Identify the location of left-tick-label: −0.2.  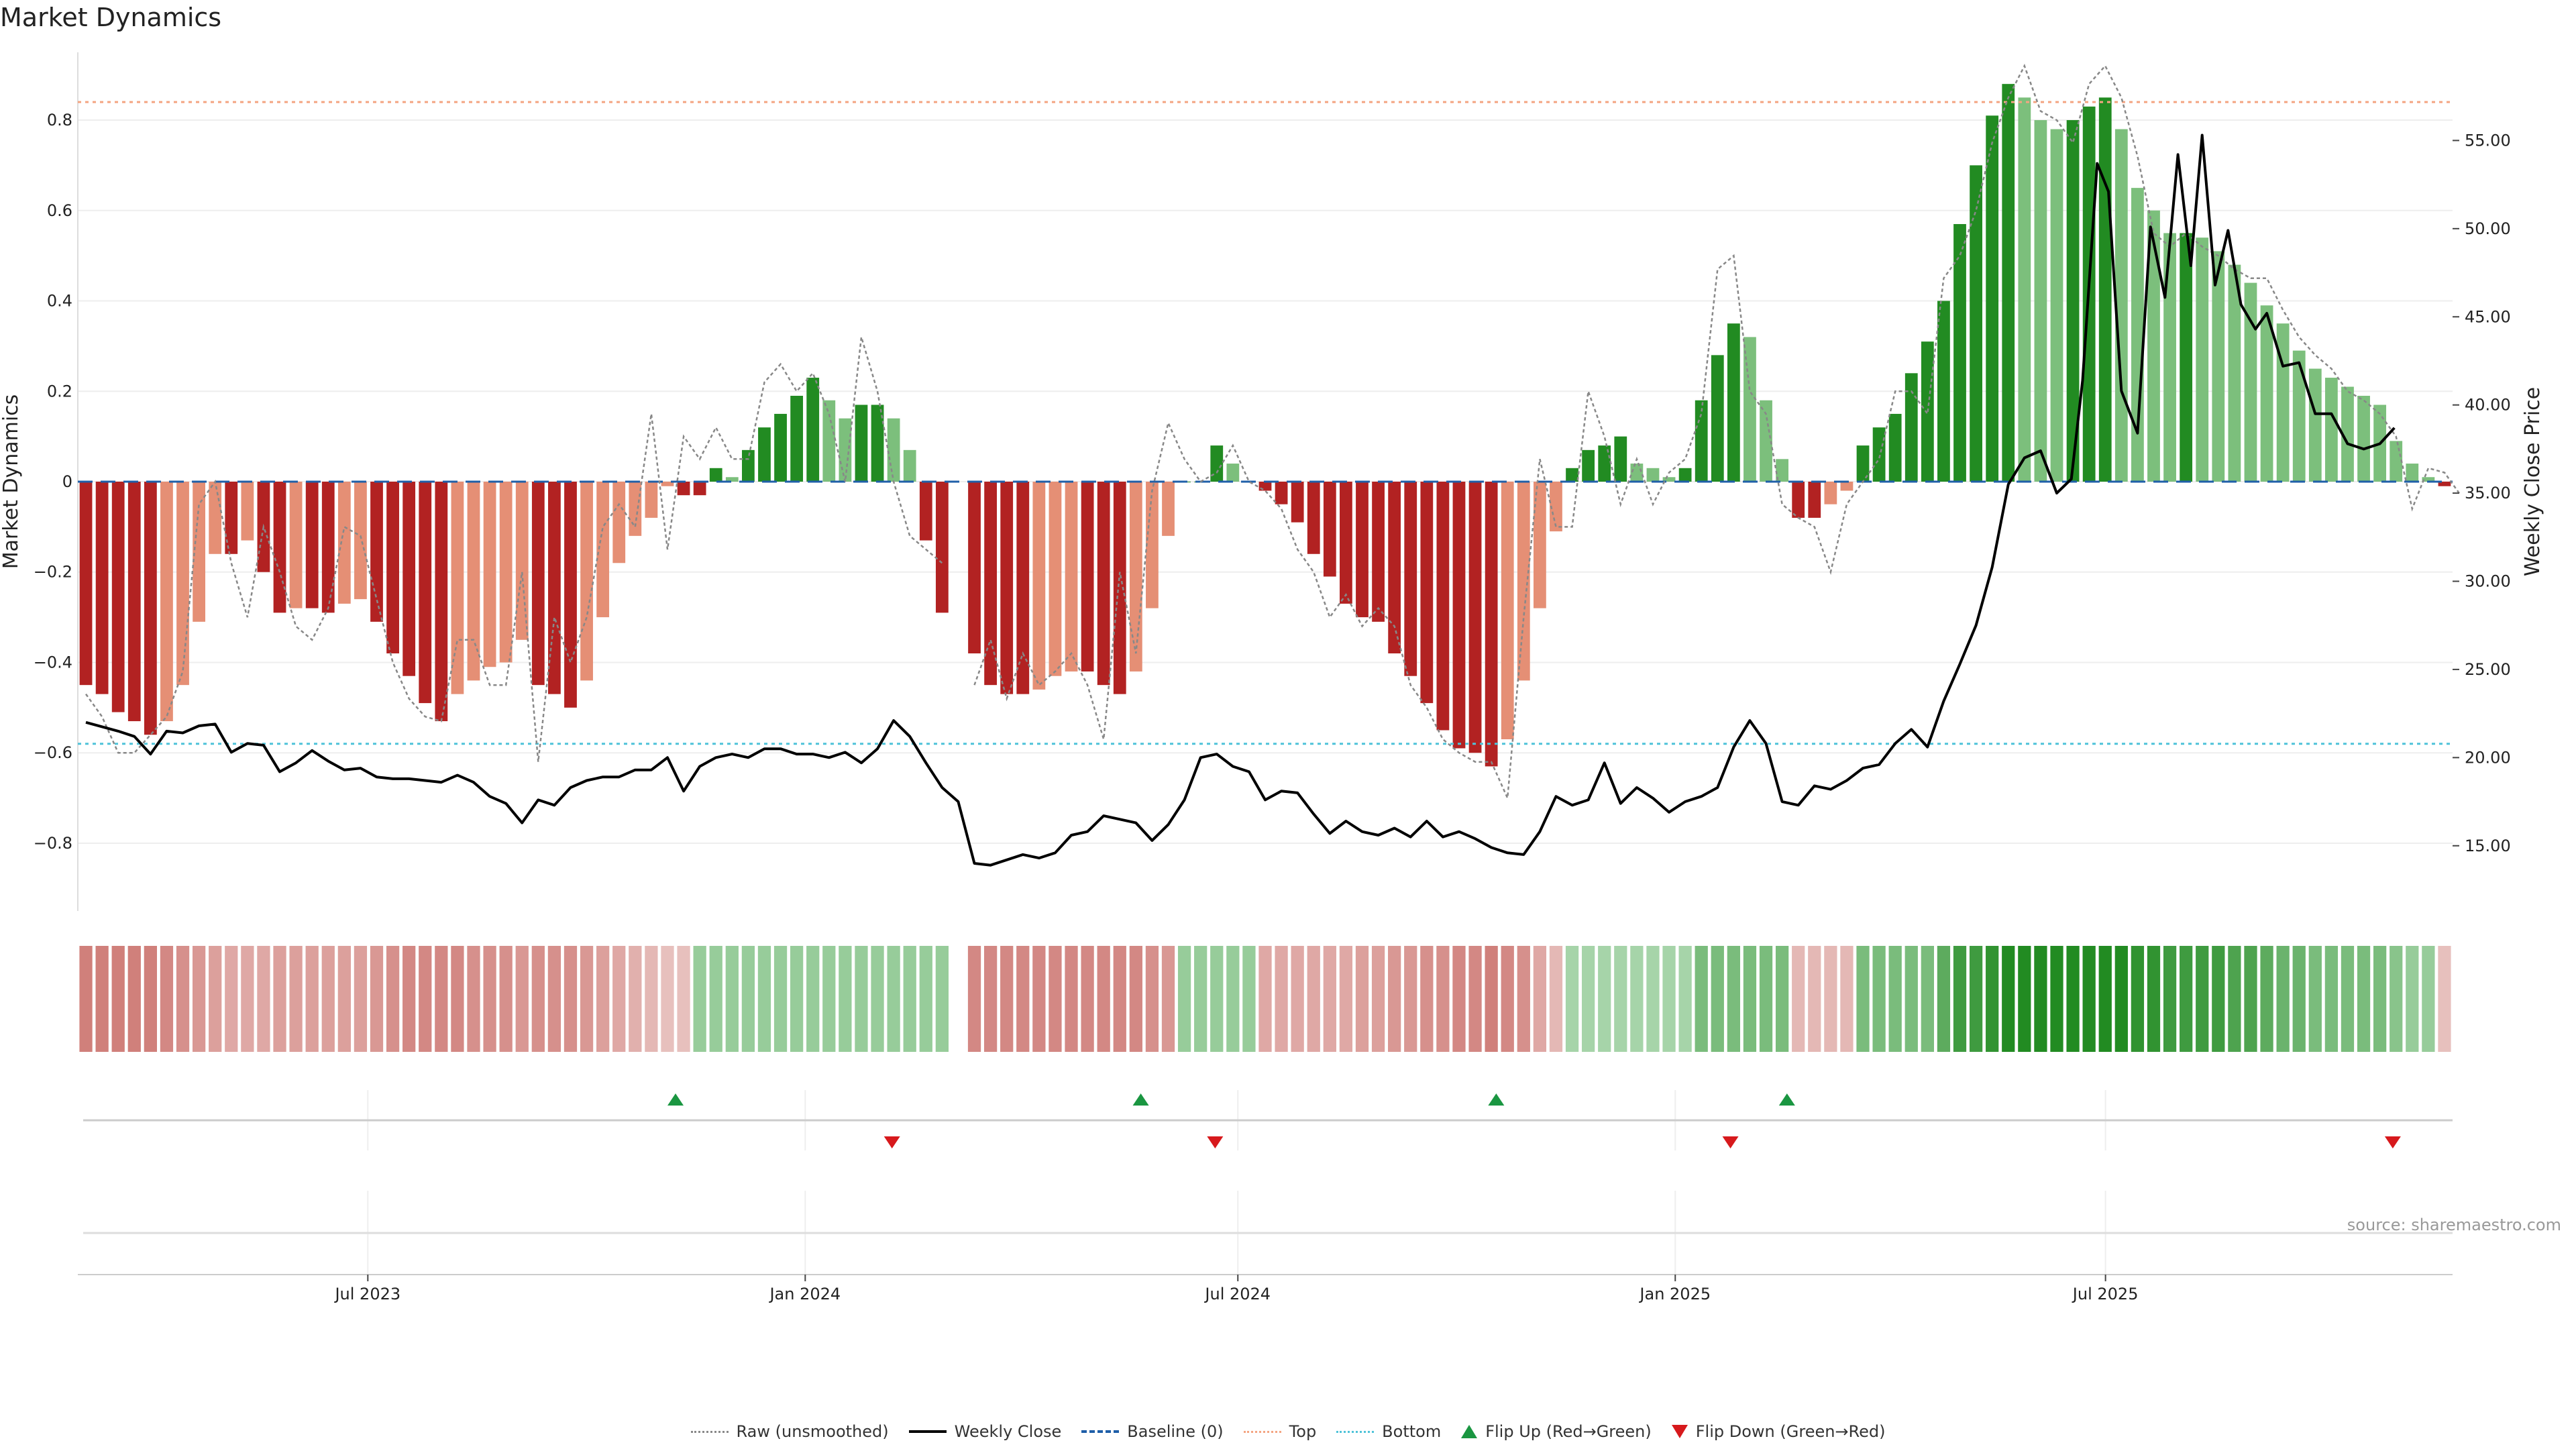
(53, 572).